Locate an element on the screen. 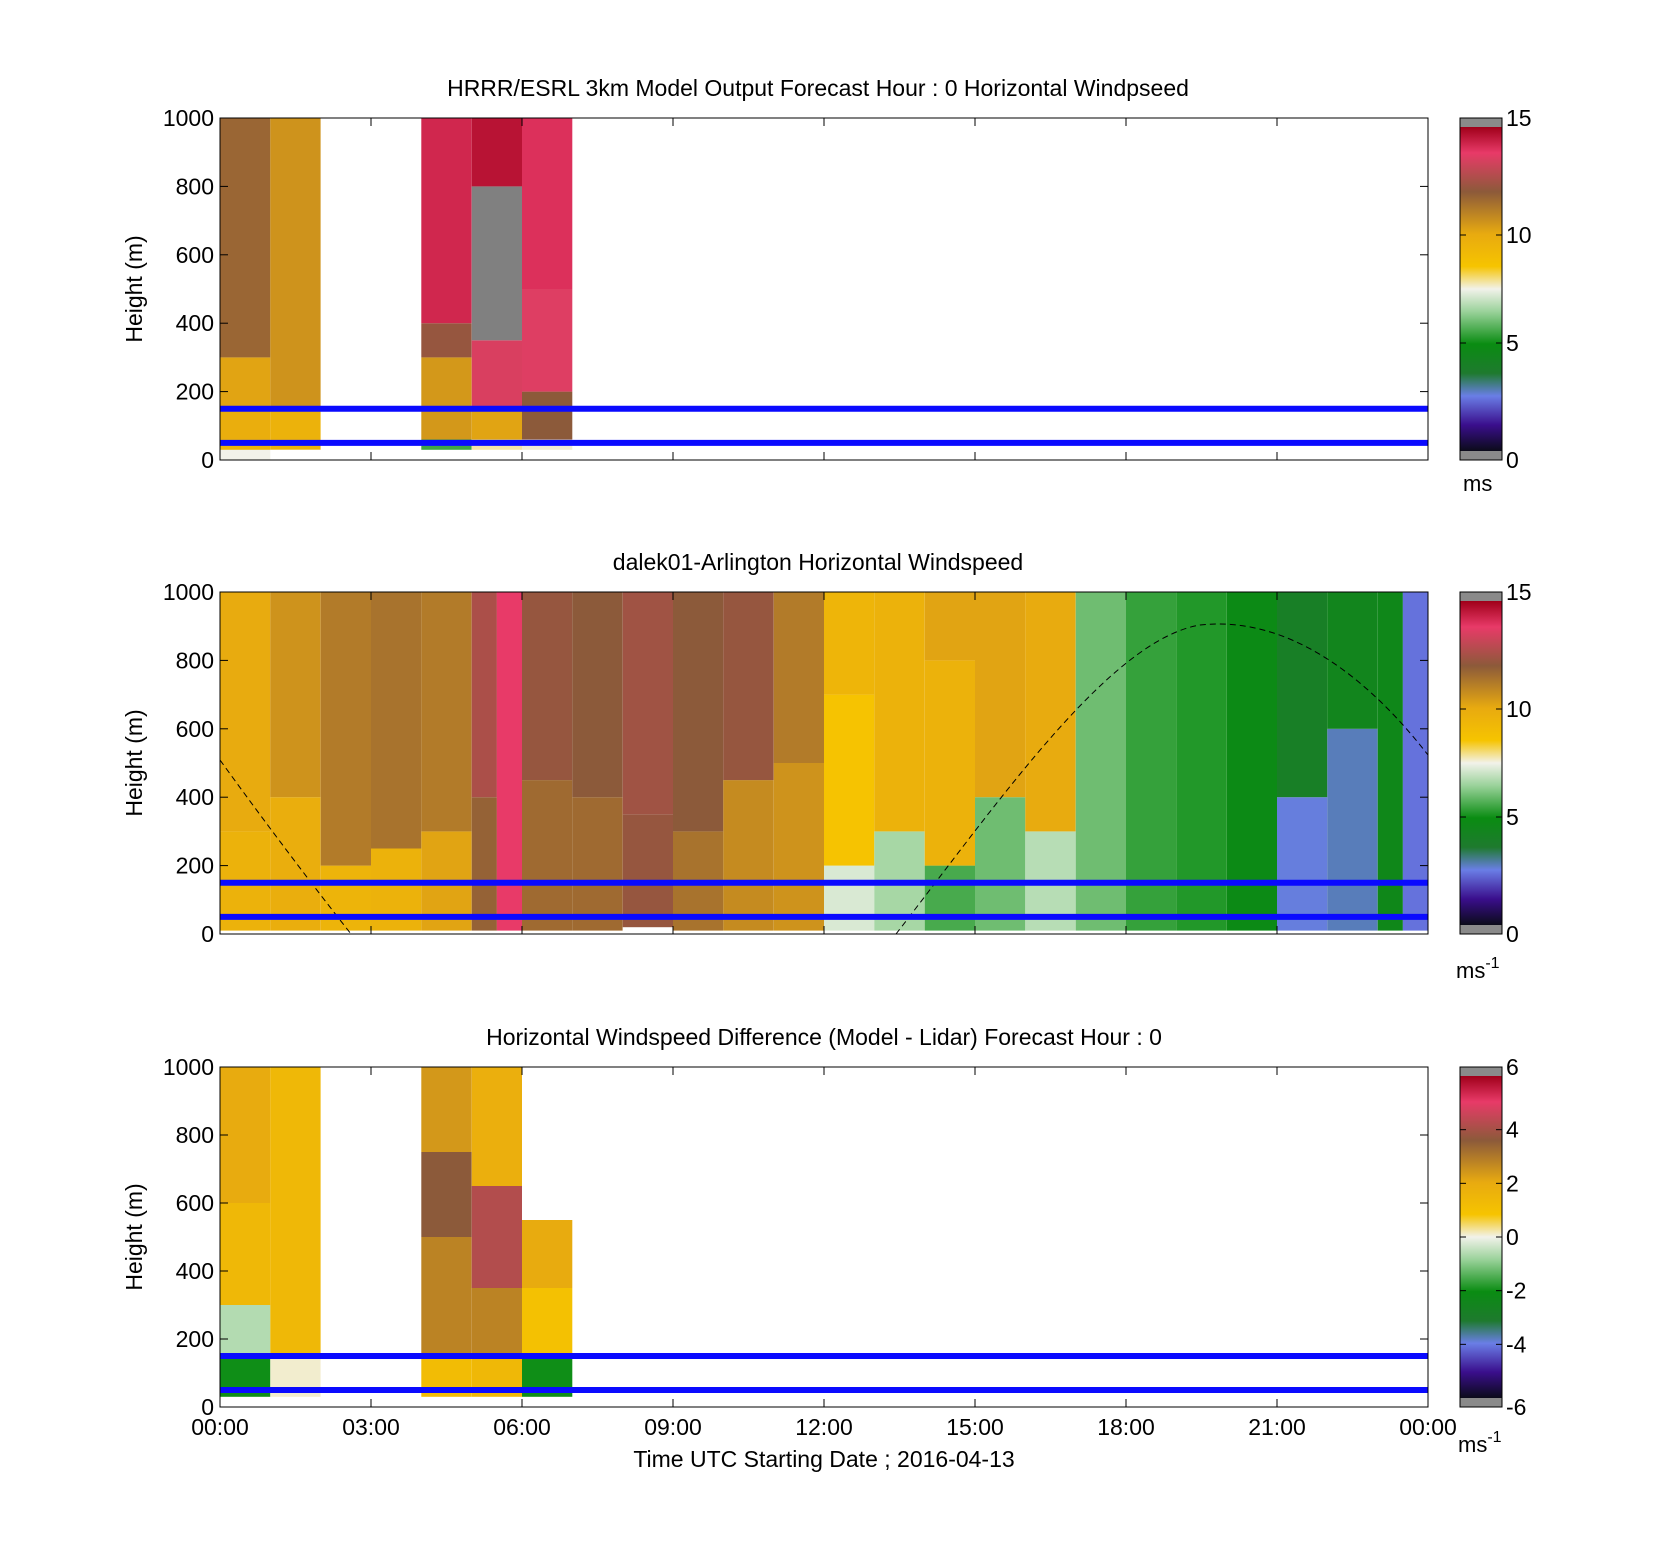 The height and width of the screenshot is (1561, 1680). x-tick-label: 18:00 is located at coordinates (1126, 1427).